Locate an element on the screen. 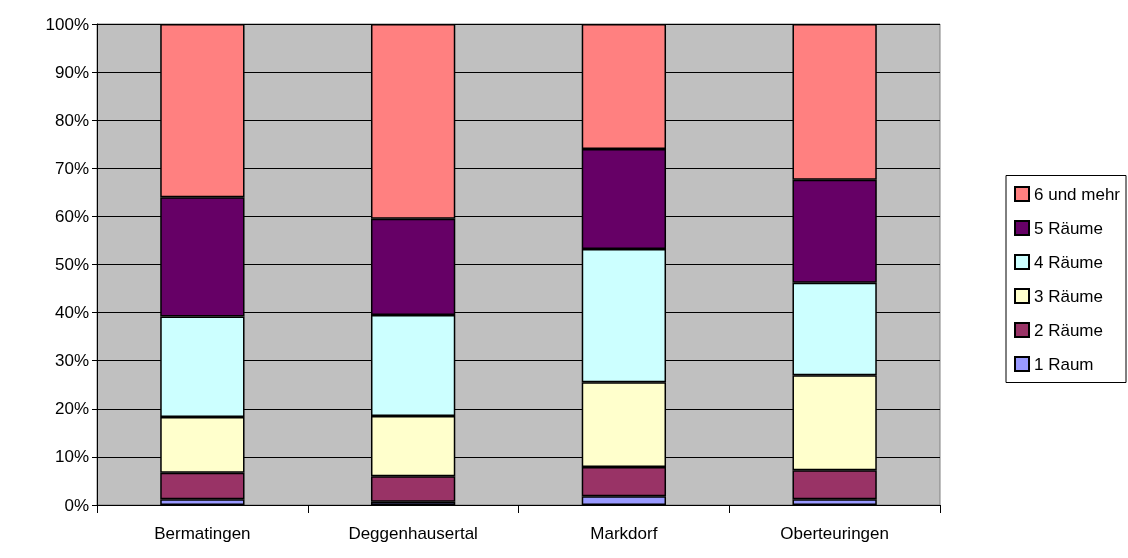 The height and width of the screenshot is (558, 1128). legend-label: 4 Räume is located at coordinates (1068, 262).